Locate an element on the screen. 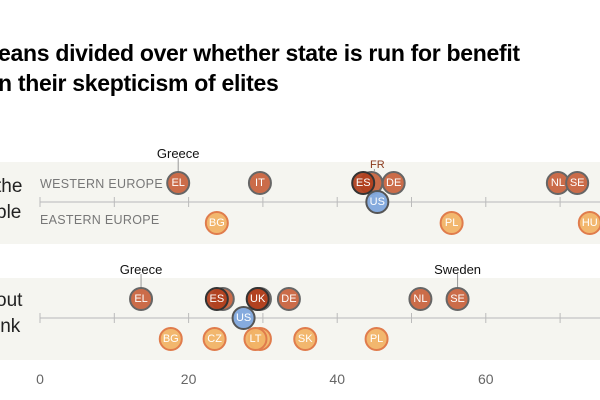 Image resolution: width=600 pixels, height=400 pixels. point-label: SK is located at coordinates (305, 339).